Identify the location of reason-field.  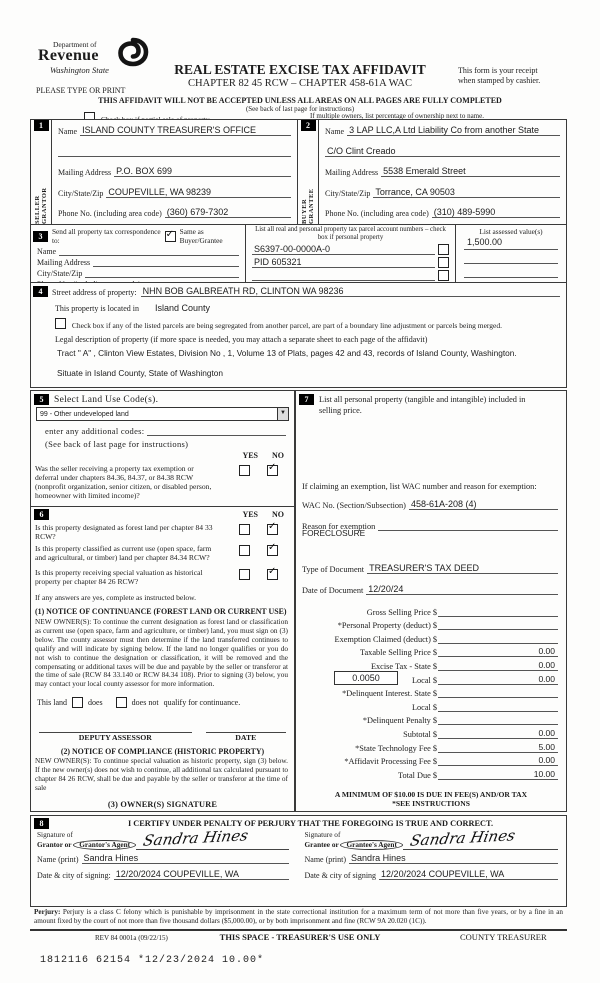
(468, 525).